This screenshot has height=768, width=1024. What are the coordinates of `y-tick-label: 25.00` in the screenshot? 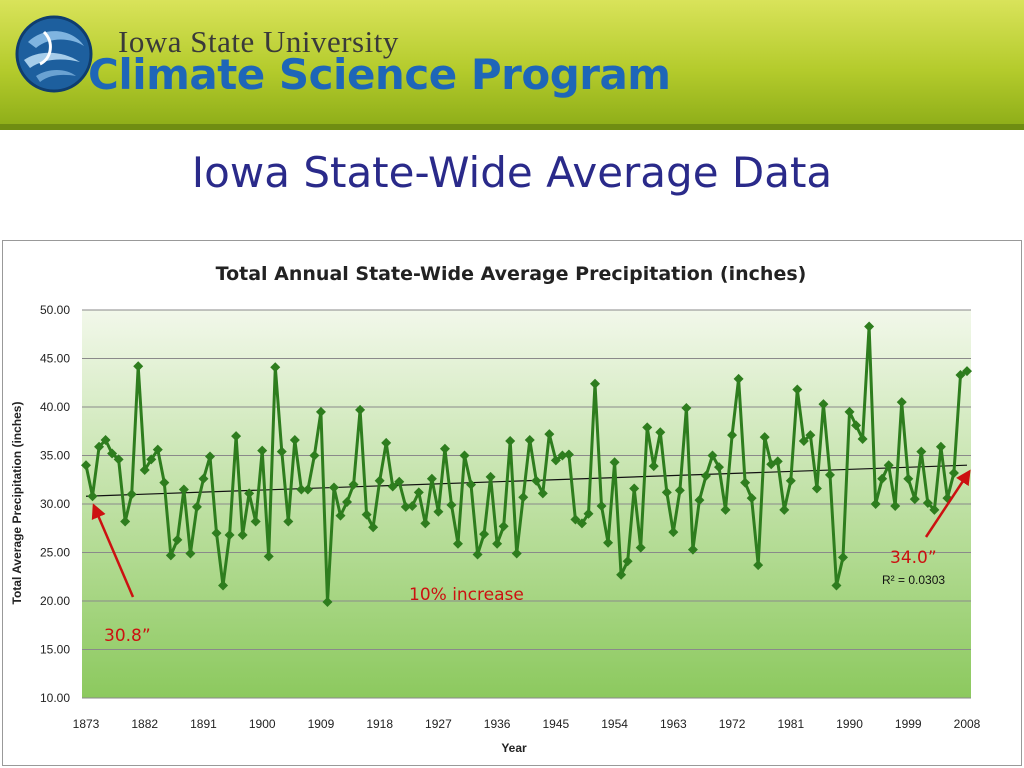 It's located at (55, 553).